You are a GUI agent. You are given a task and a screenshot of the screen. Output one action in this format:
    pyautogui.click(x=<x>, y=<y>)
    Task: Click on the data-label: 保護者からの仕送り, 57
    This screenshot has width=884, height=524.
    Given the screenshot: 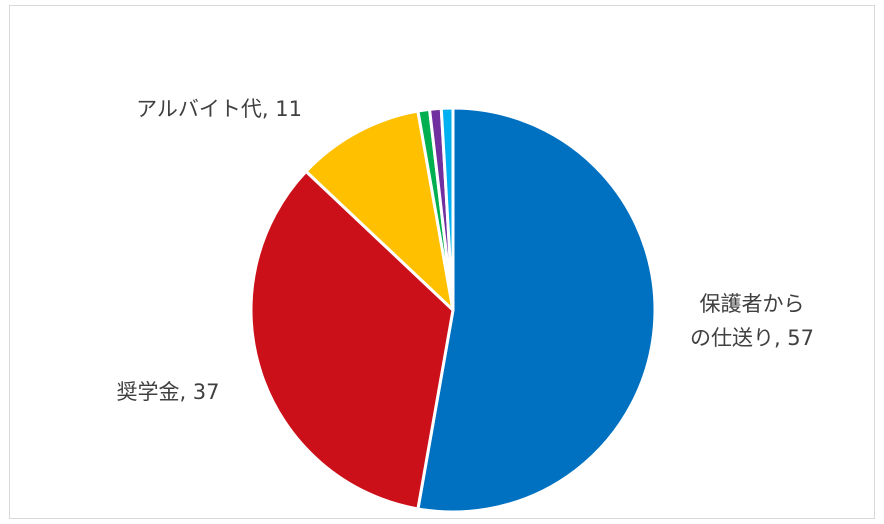 What is the action you would take?
    pyautogui.click(x=752, y=321)
    